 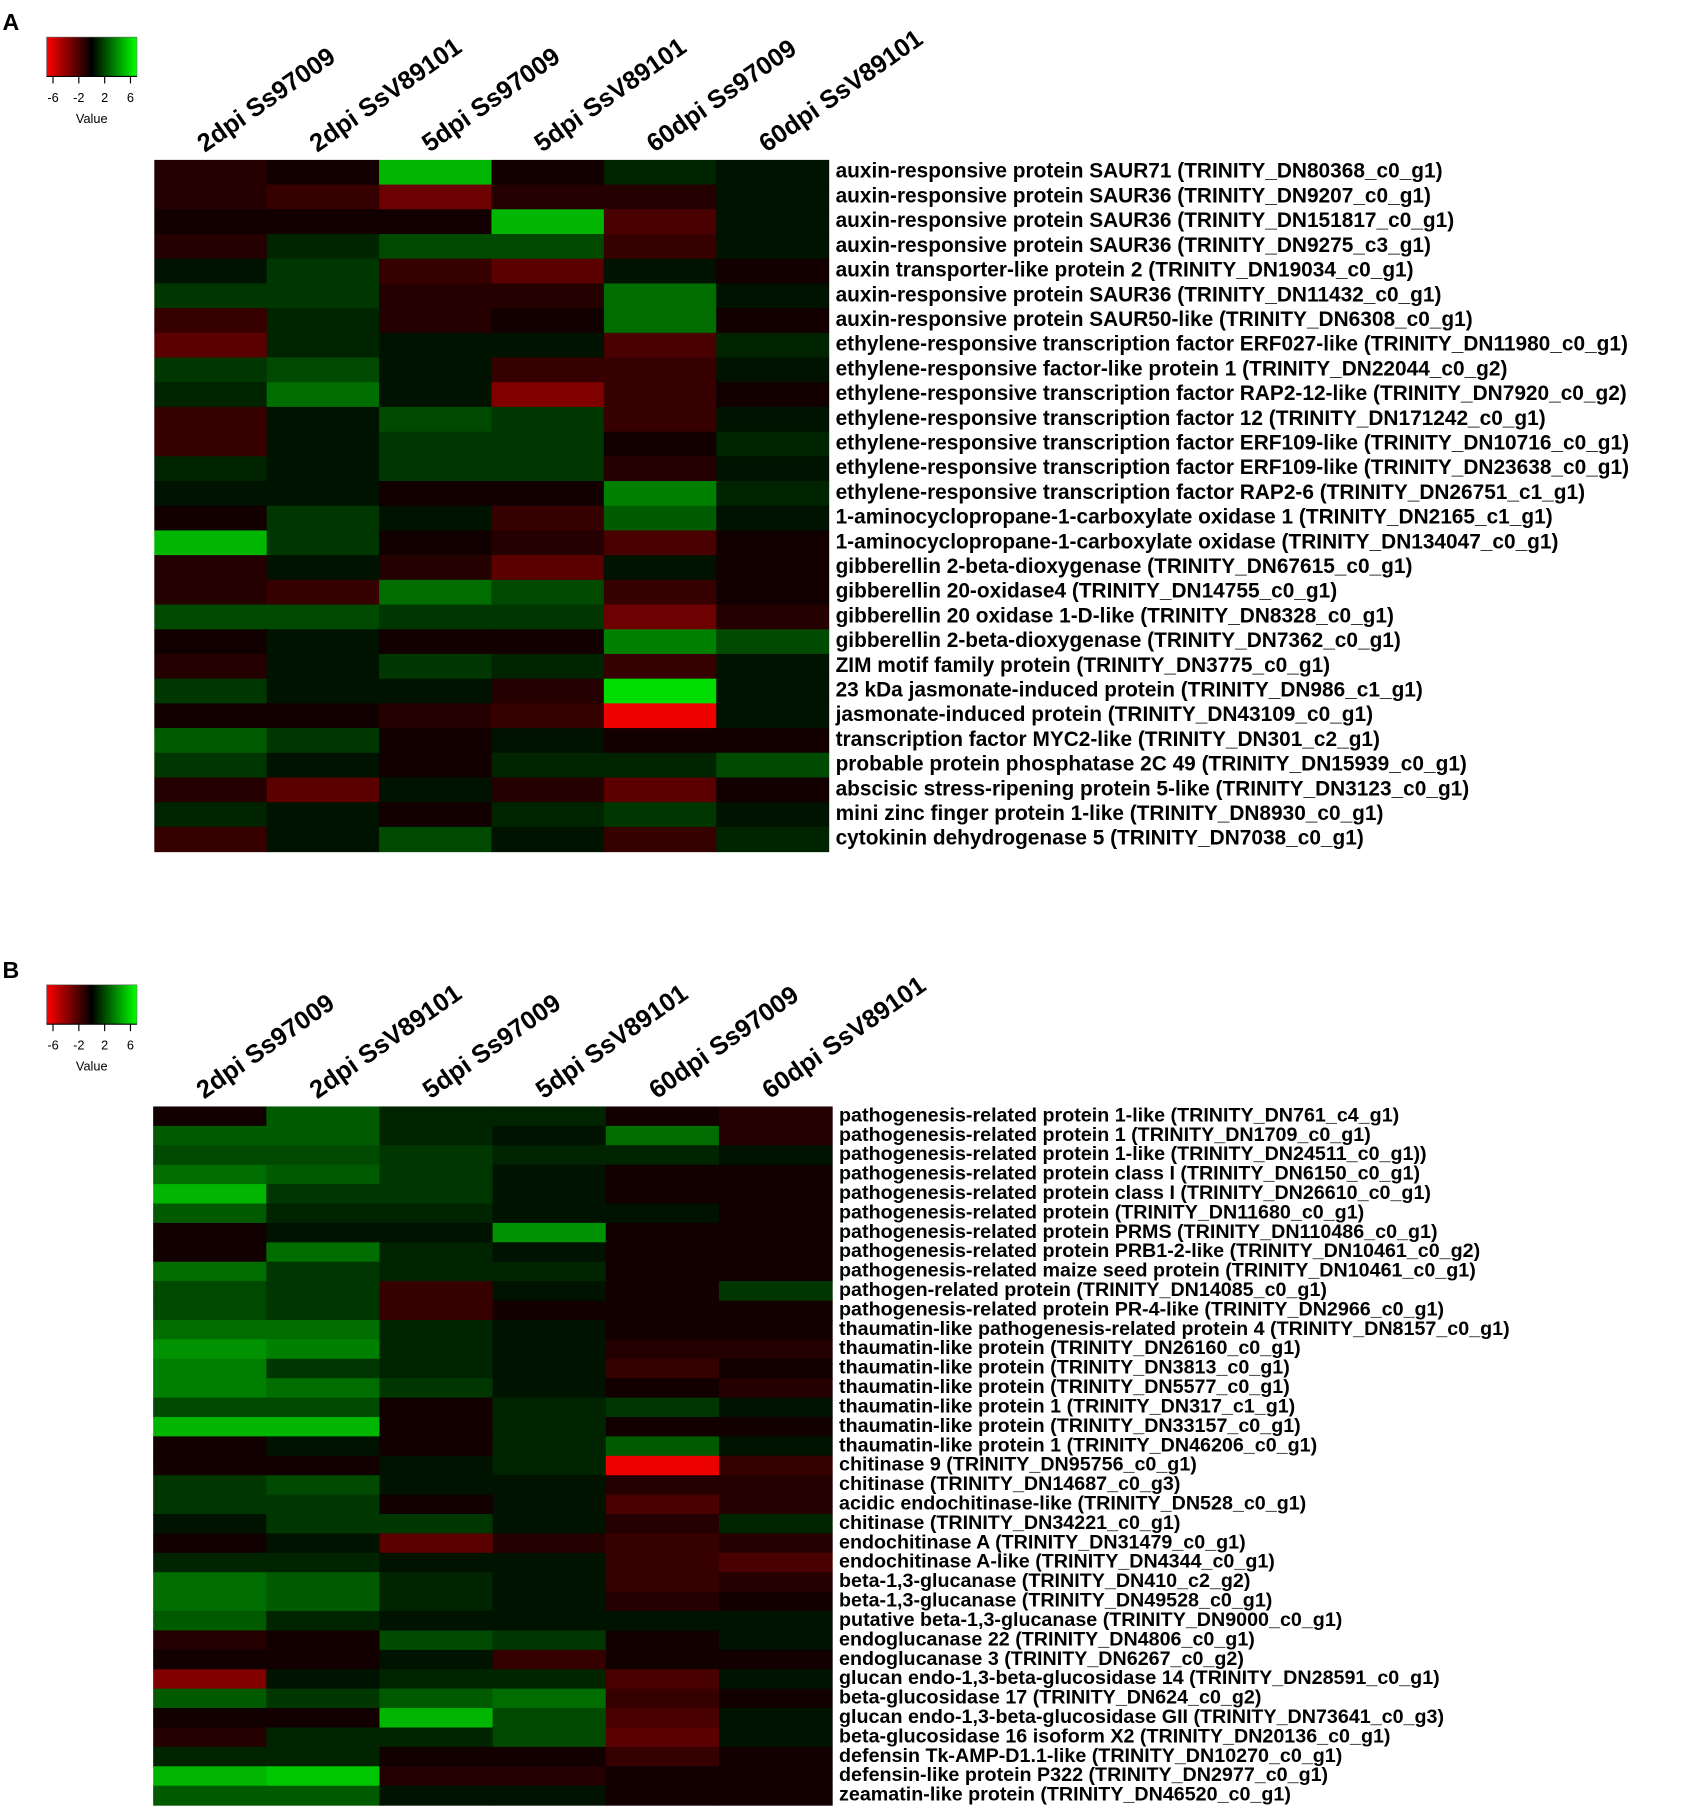 I want to click on color-key, so click(x=92, y=56).